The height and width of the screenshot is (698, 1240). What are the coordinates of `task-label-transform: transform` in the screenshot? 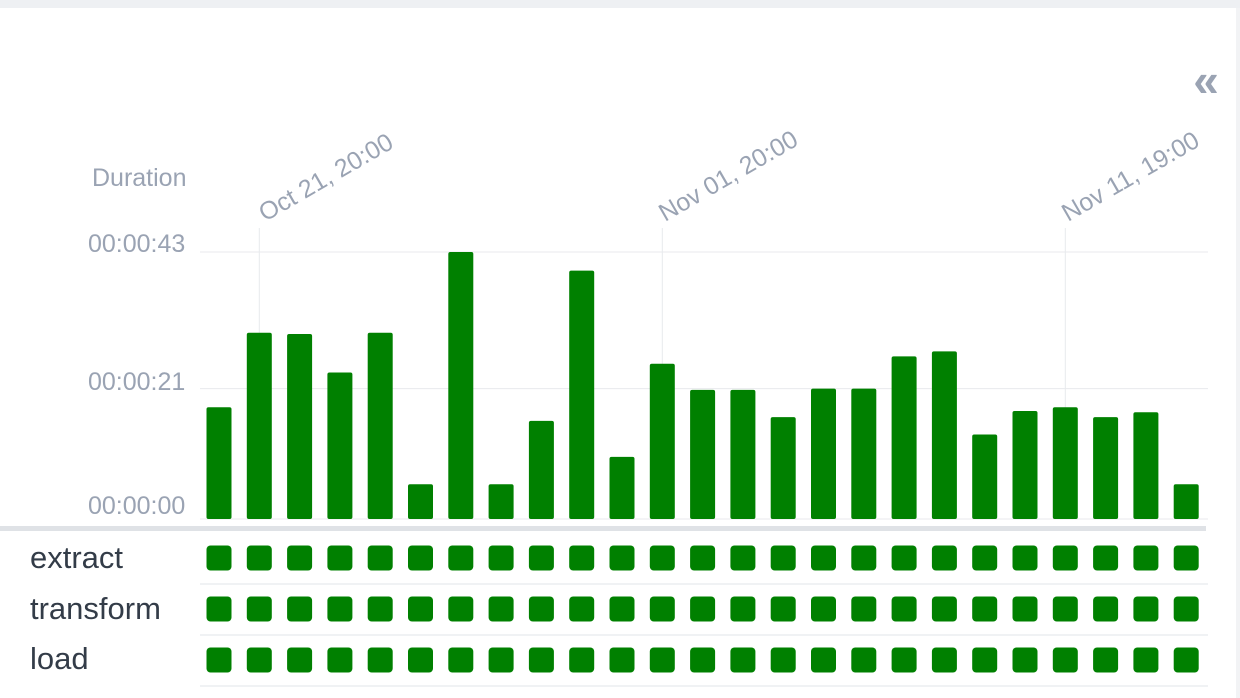 It's located at (95, 608).